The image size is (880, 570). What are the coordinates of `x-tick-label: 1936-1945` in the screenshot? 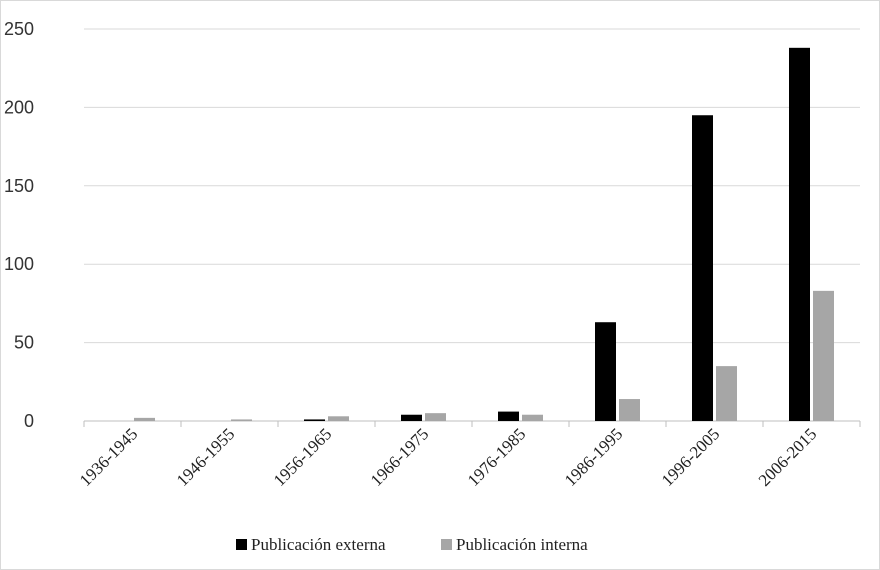 It's located at (109, 457).